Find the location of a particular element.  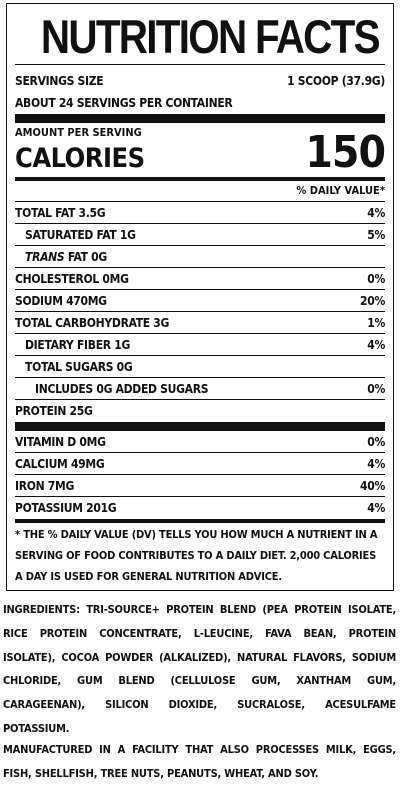

nutrient-row-dietary-fiber: DIETARY FIBER 1G 4% is located at coordinates (200, 345).